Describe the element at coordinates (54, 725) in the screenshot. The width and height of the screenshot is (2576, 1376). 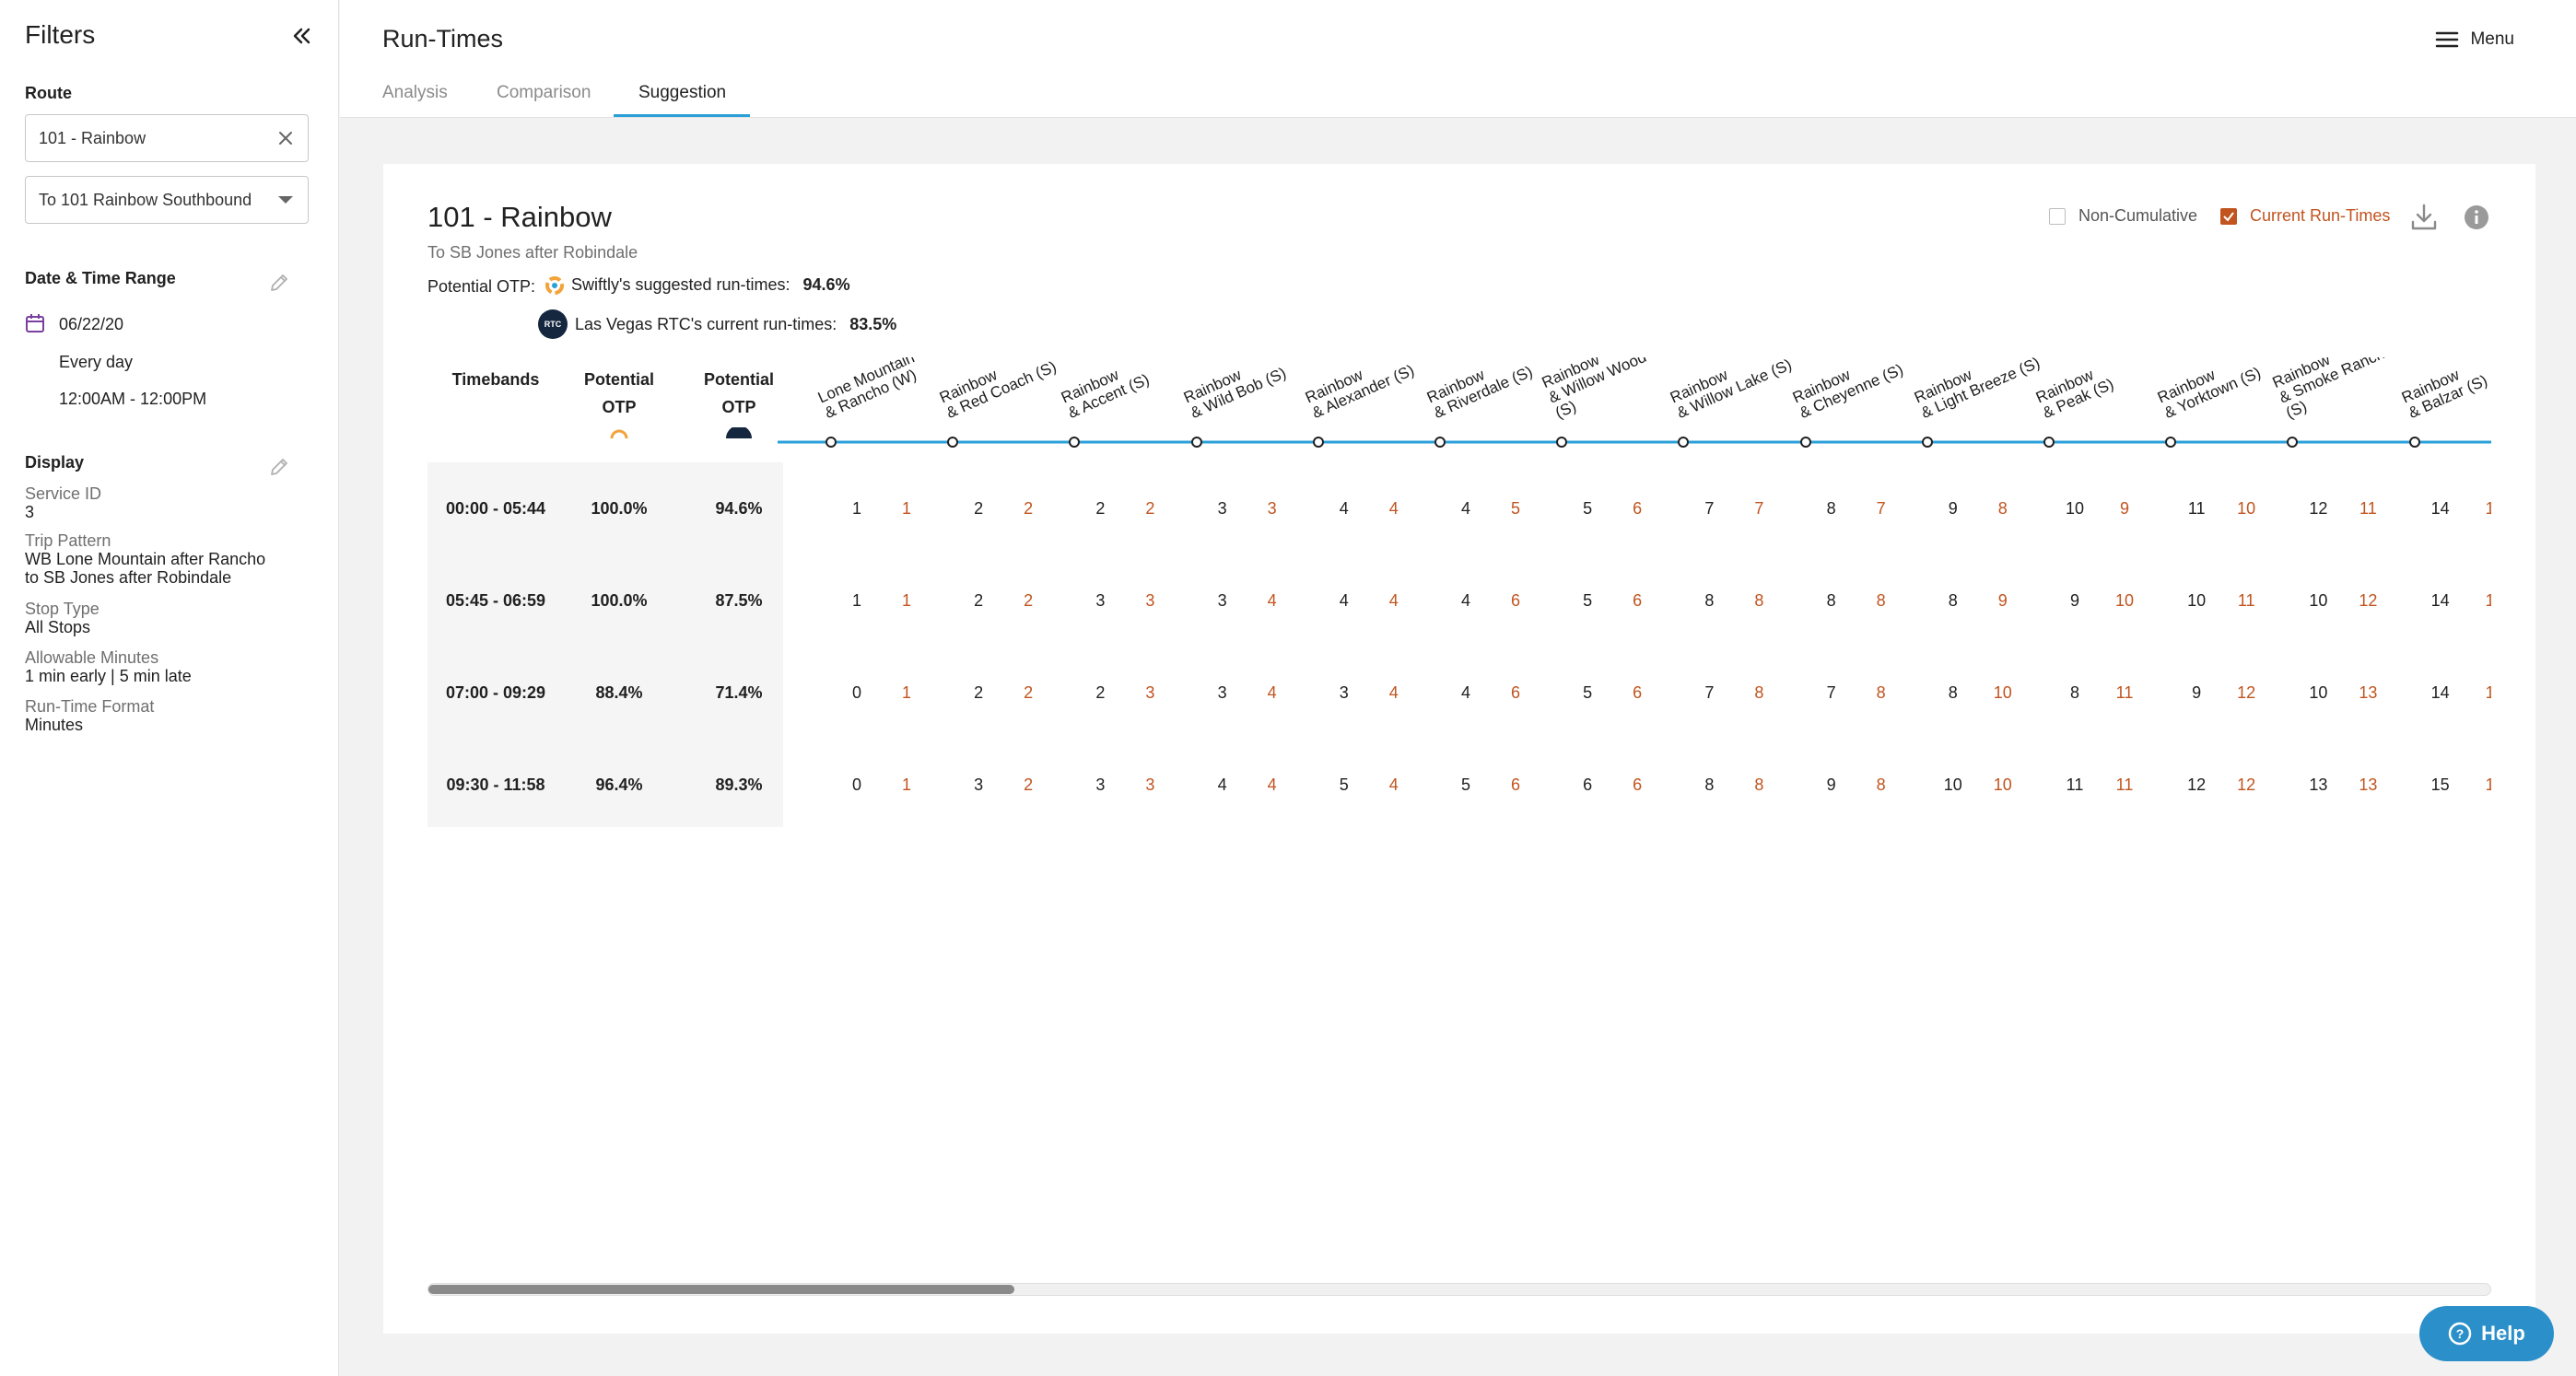
I see `runtime-format-value: Minutes` at that location.